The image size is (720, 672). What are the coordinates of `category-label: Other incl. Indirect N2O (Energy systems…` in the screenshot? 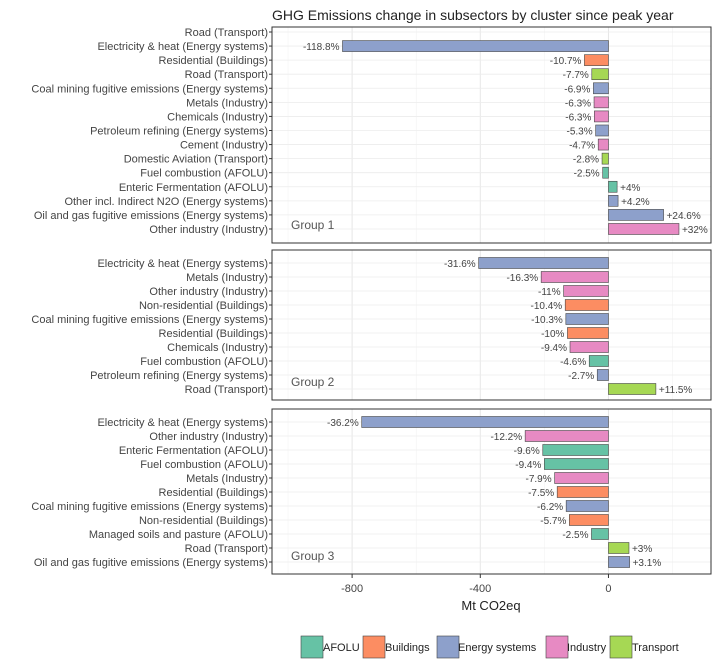 It's located at (166, 202).